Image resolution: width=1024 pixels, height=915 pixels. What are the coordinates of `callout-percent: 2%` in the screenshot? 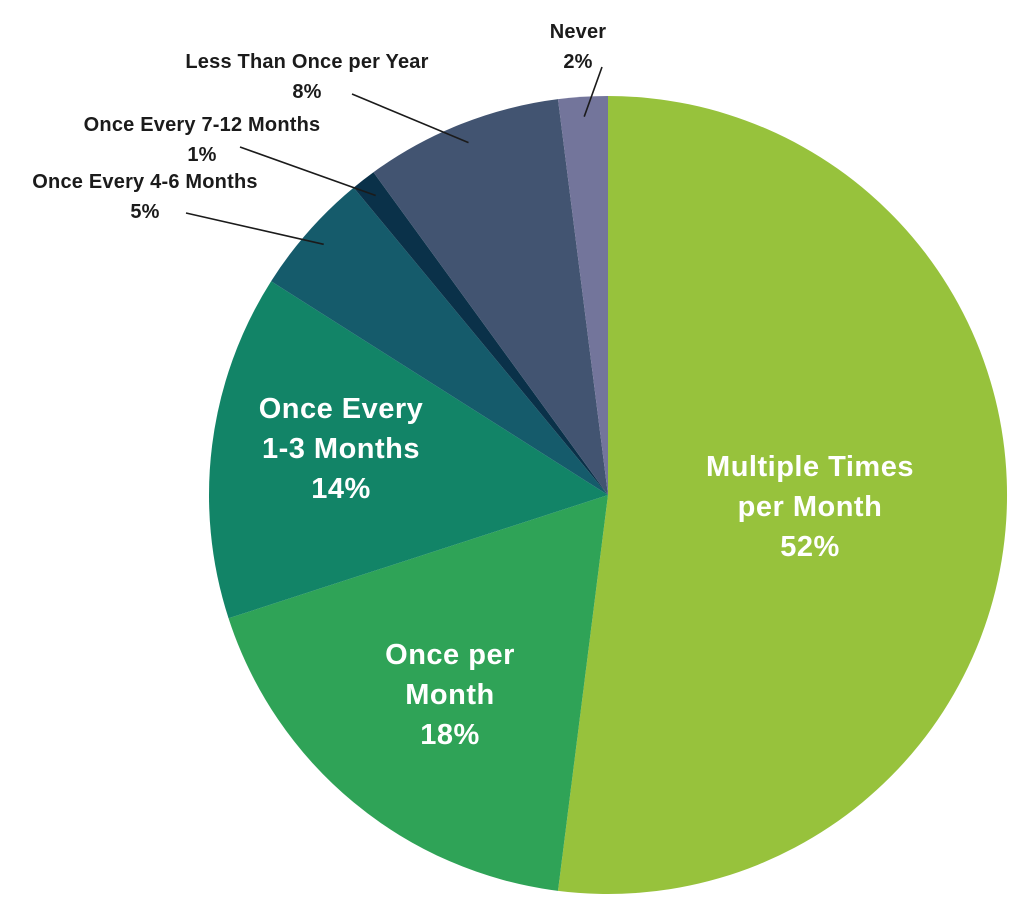 It's located at (578, 62).